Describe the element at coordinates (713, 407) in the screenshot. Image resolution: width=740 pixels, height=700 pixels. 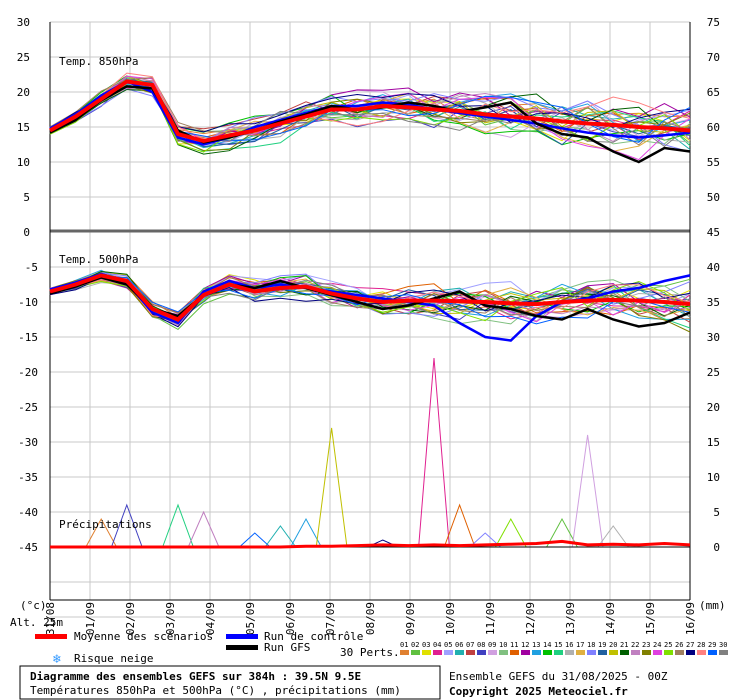
I see `y2-tick-label-500: 20` at that location.